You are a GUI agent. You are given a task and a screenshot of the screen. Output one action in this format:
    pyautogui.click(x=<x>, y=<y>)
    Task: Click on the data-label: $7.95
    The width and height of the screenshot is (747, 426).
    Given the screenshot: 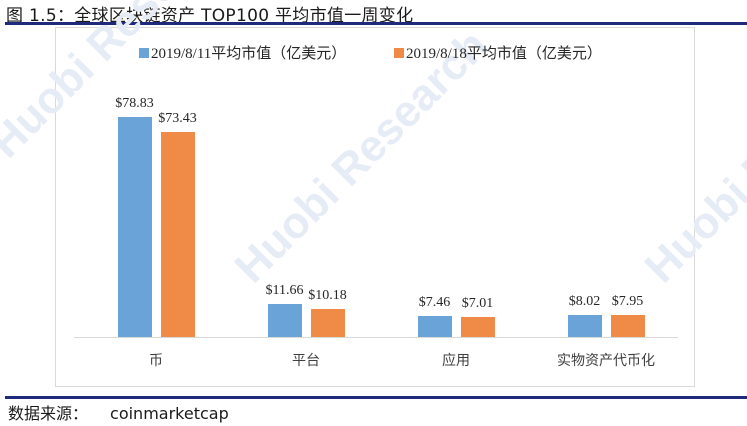 What is the action you would take?
    pyautogui.click(x=627, y=301)
    